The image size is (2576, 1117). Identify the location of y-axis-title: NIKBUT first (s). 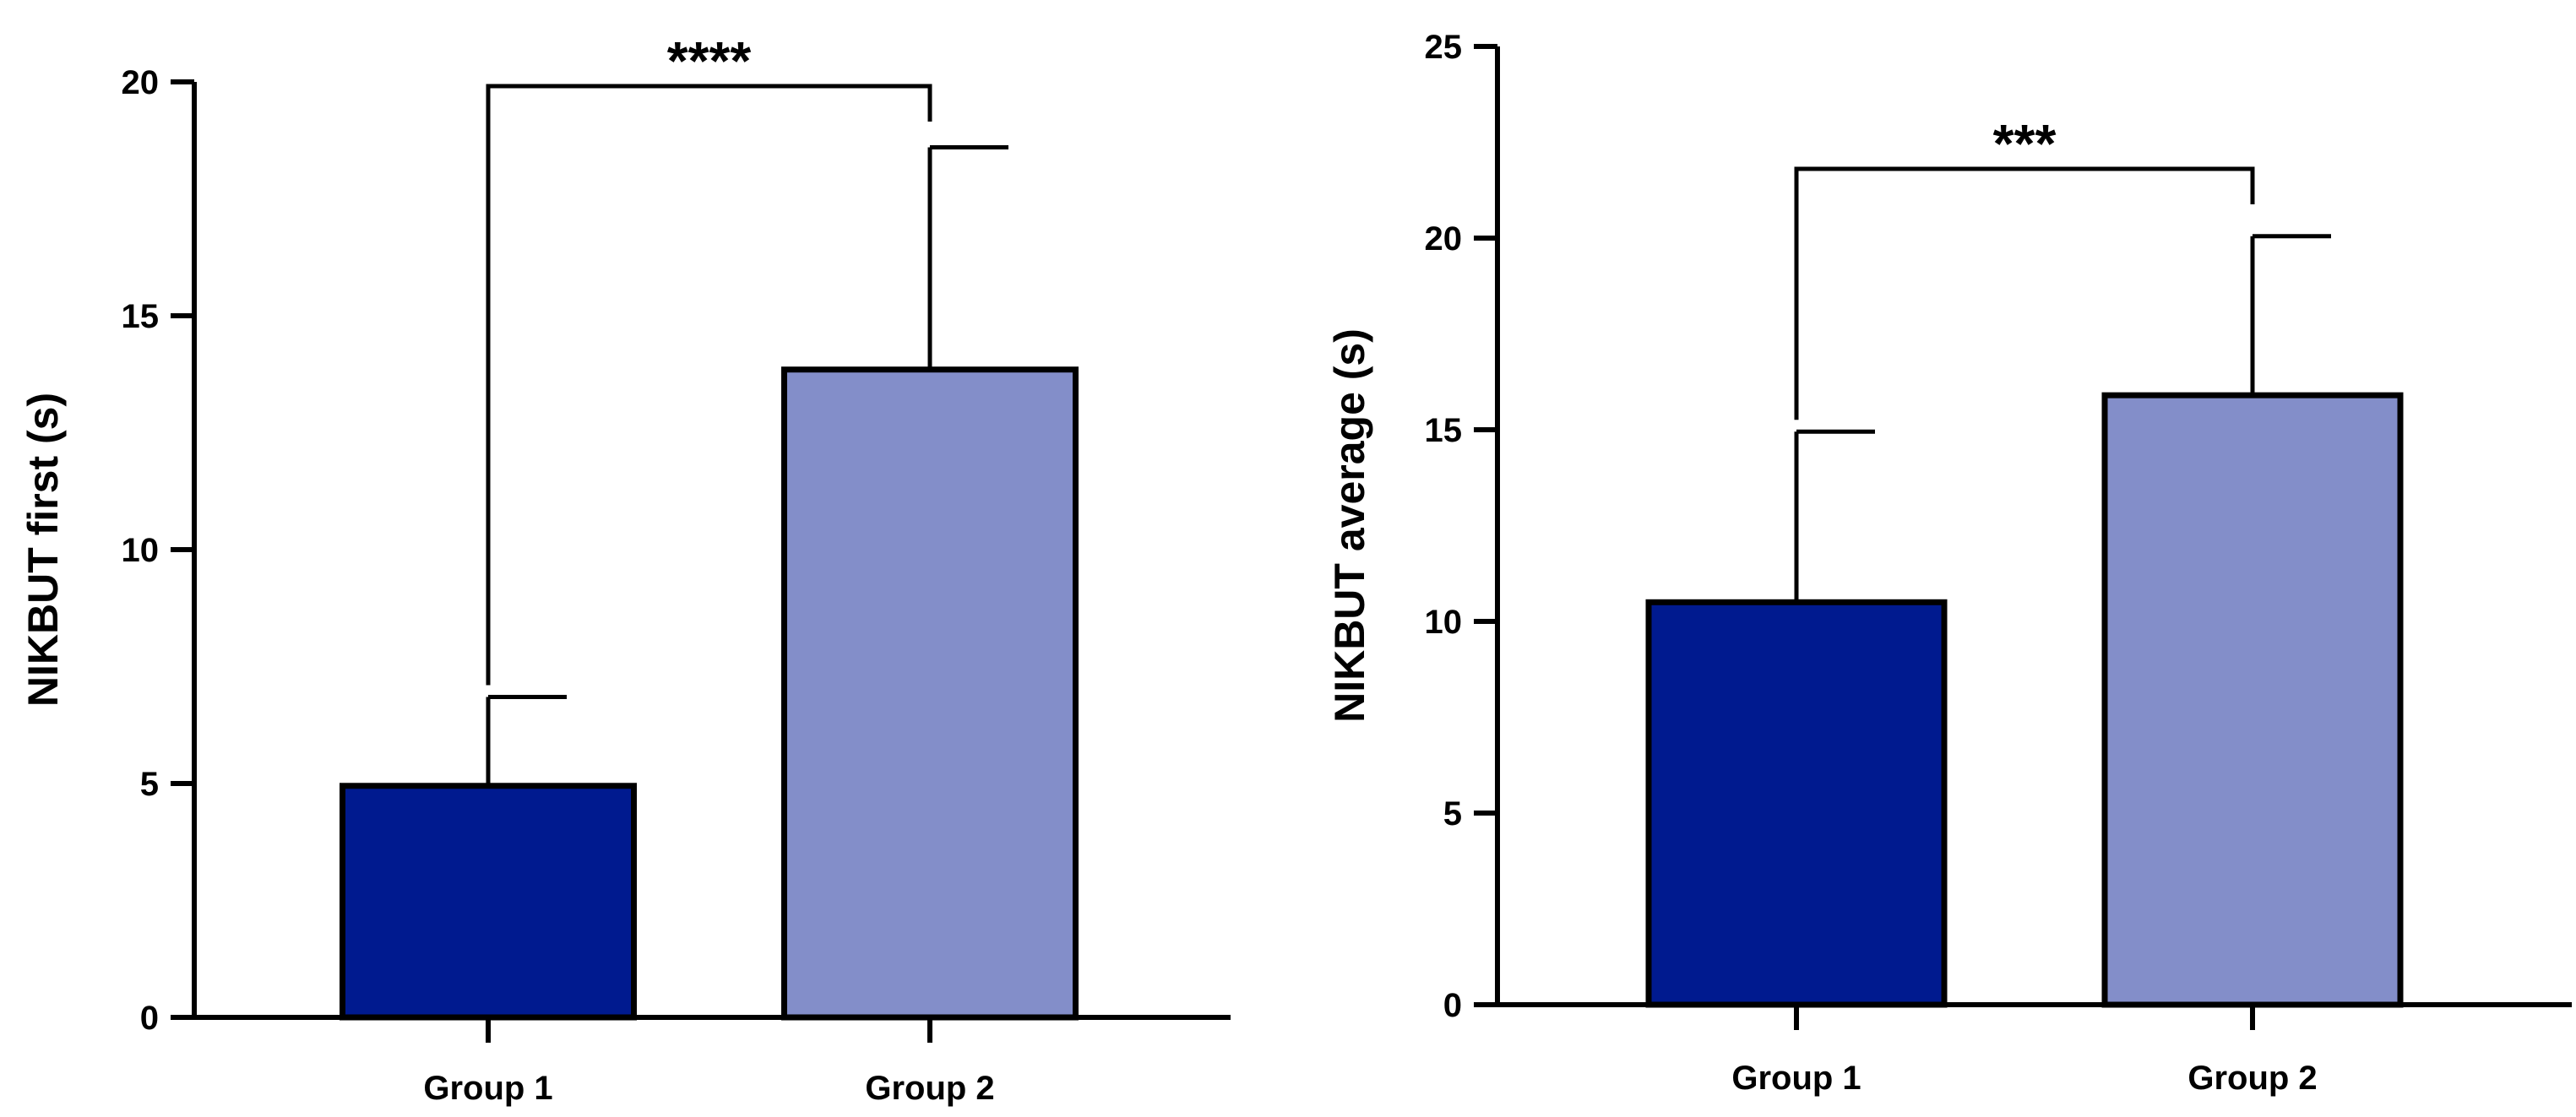
(43, 550).